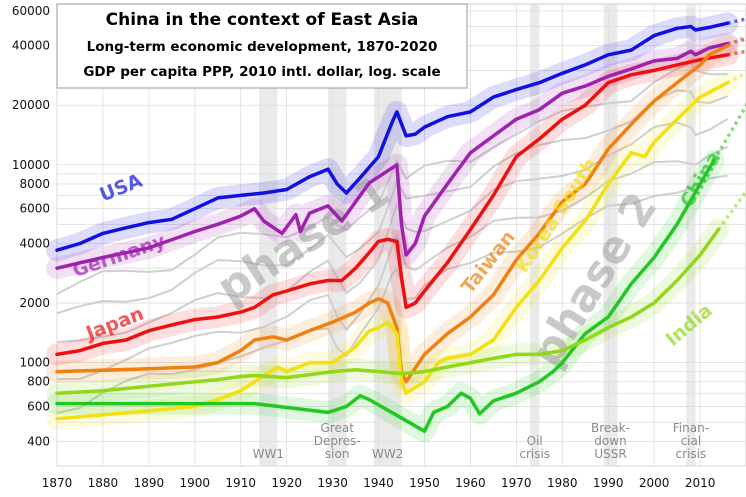 The width and height of the screenshot is (746, 497). What do you see at coordinates (736, 41) in the screenshot?
I see `projection-taiwan` at bounding box center [736, 41].